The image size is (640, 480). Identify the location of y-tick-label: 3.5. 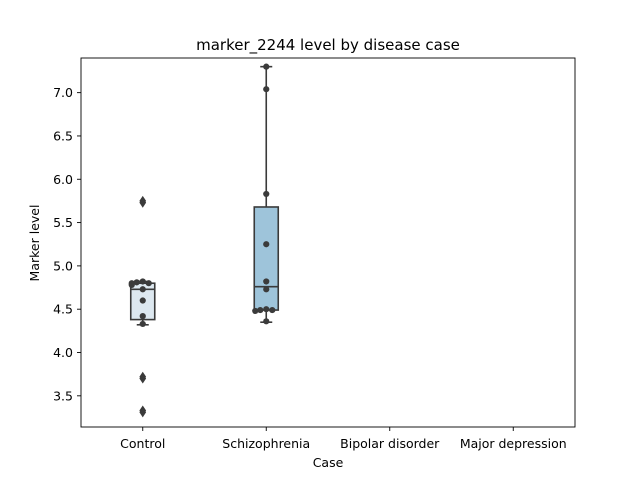
(63, 395).